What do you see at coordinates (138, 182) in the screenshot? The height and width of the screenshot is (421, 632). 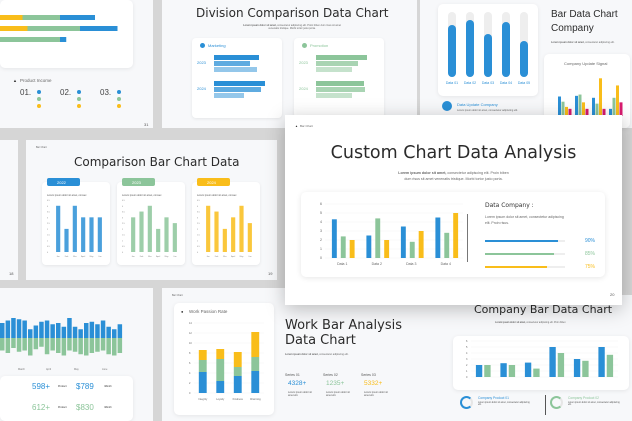 I see `year-badge: 2023` at bounding box center [138, 182].